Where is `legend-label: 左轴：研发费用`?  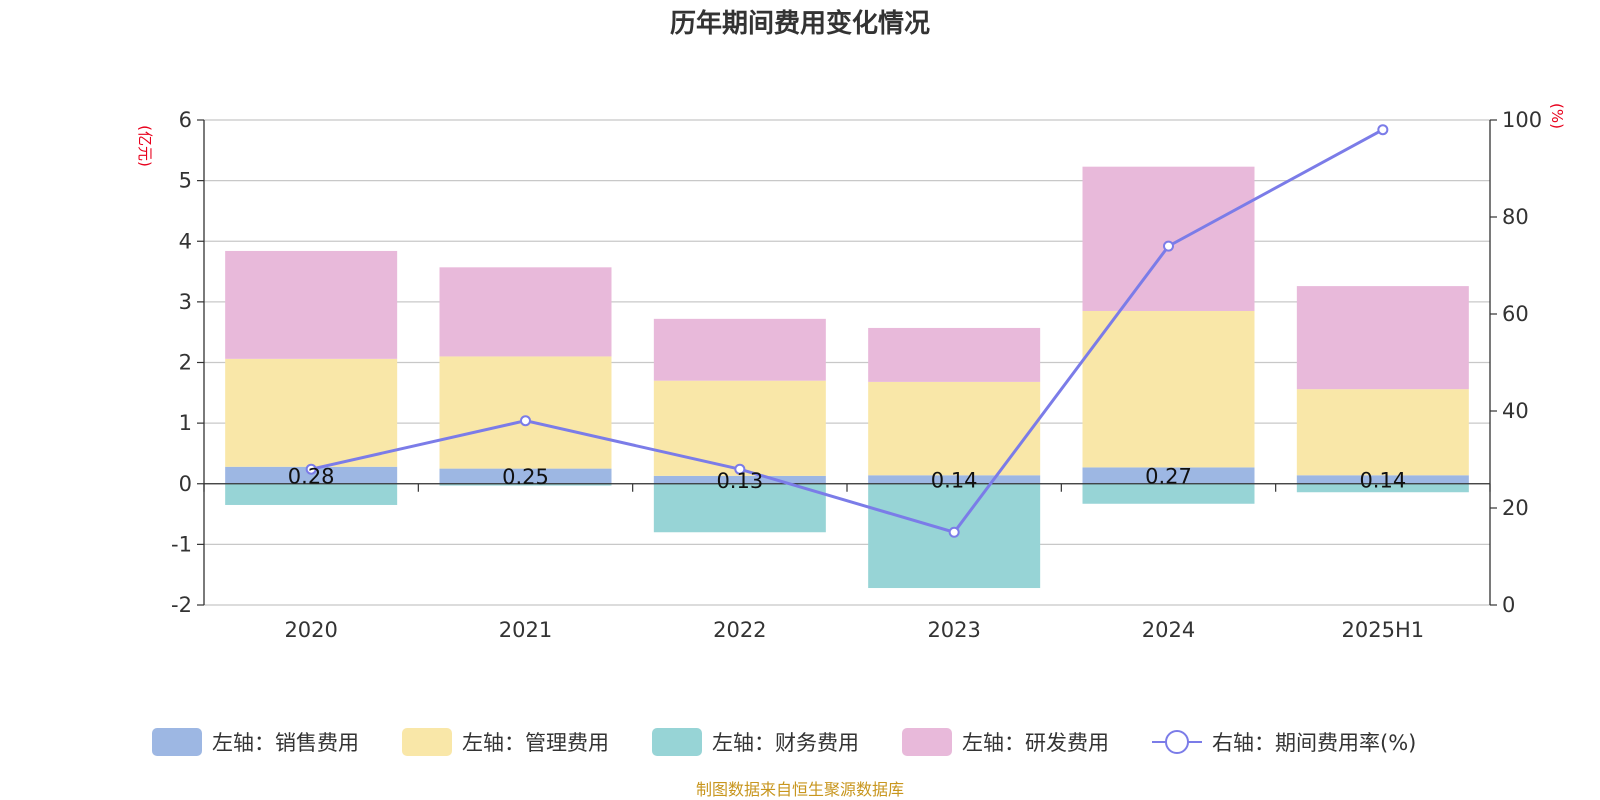
legend-label: 左轴：研发费用 is located at coordinates (1035, 743).